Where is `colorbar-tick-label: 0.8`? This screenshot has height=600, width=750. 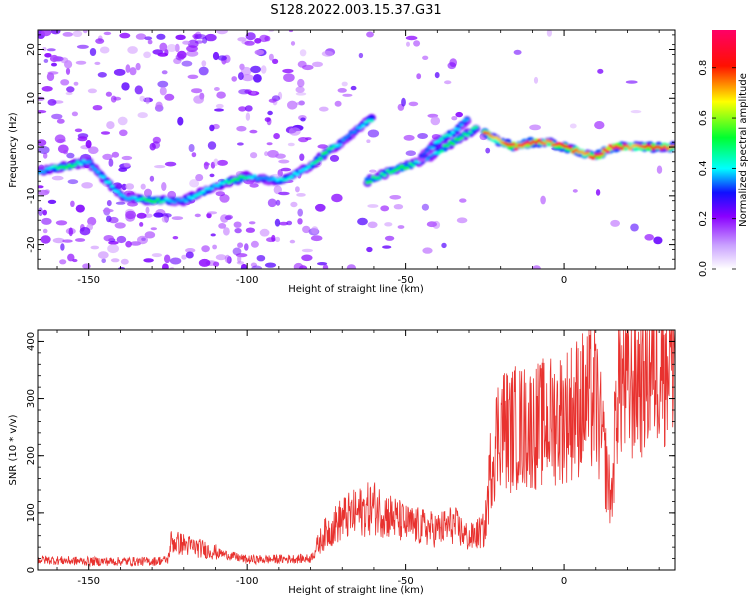 colorbar-tick-label: 0.8 is located at coordinates (703, 68).